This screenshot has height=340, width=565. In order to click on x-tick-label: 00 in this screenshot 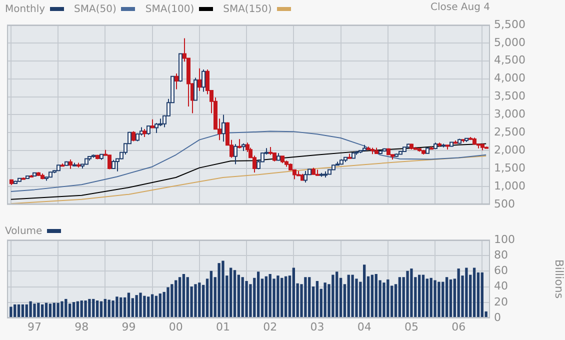, I will do `click(175, 327)`.